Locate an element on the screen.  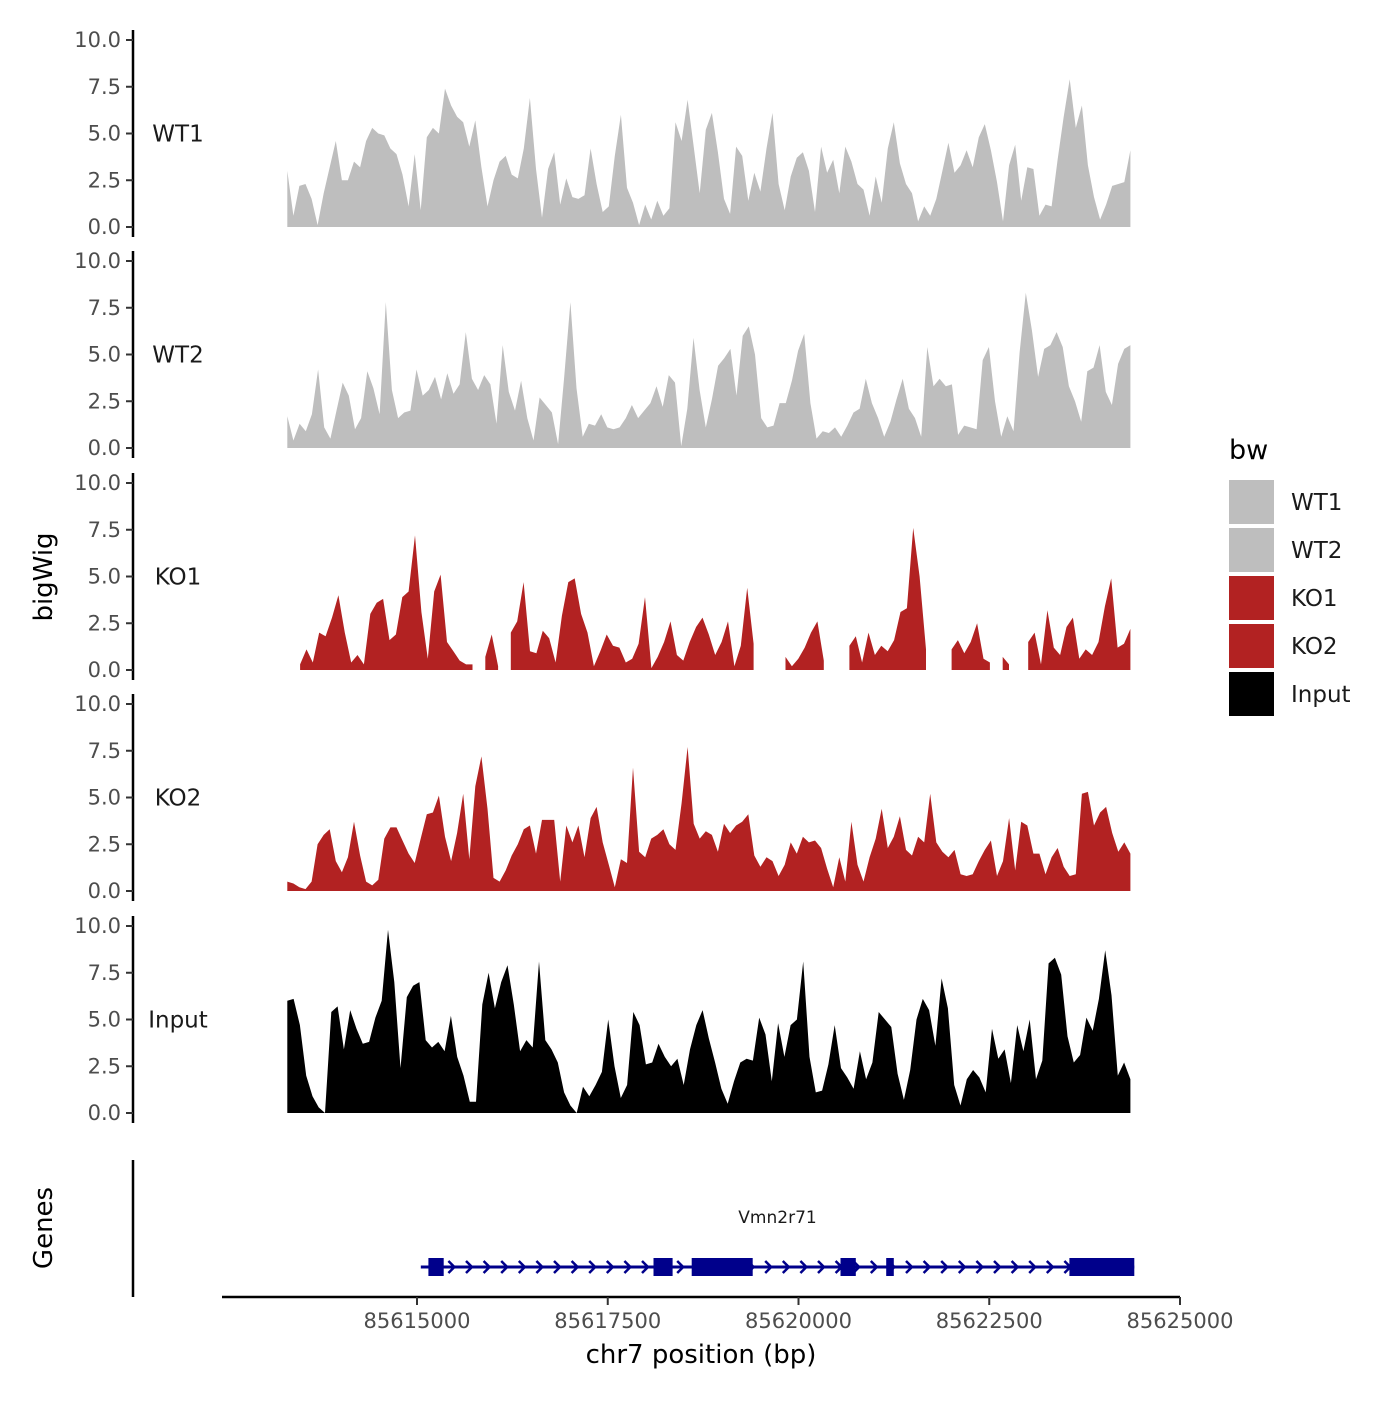
gene-panel: Vmn2r71 is located at coordinates (633, 1228).